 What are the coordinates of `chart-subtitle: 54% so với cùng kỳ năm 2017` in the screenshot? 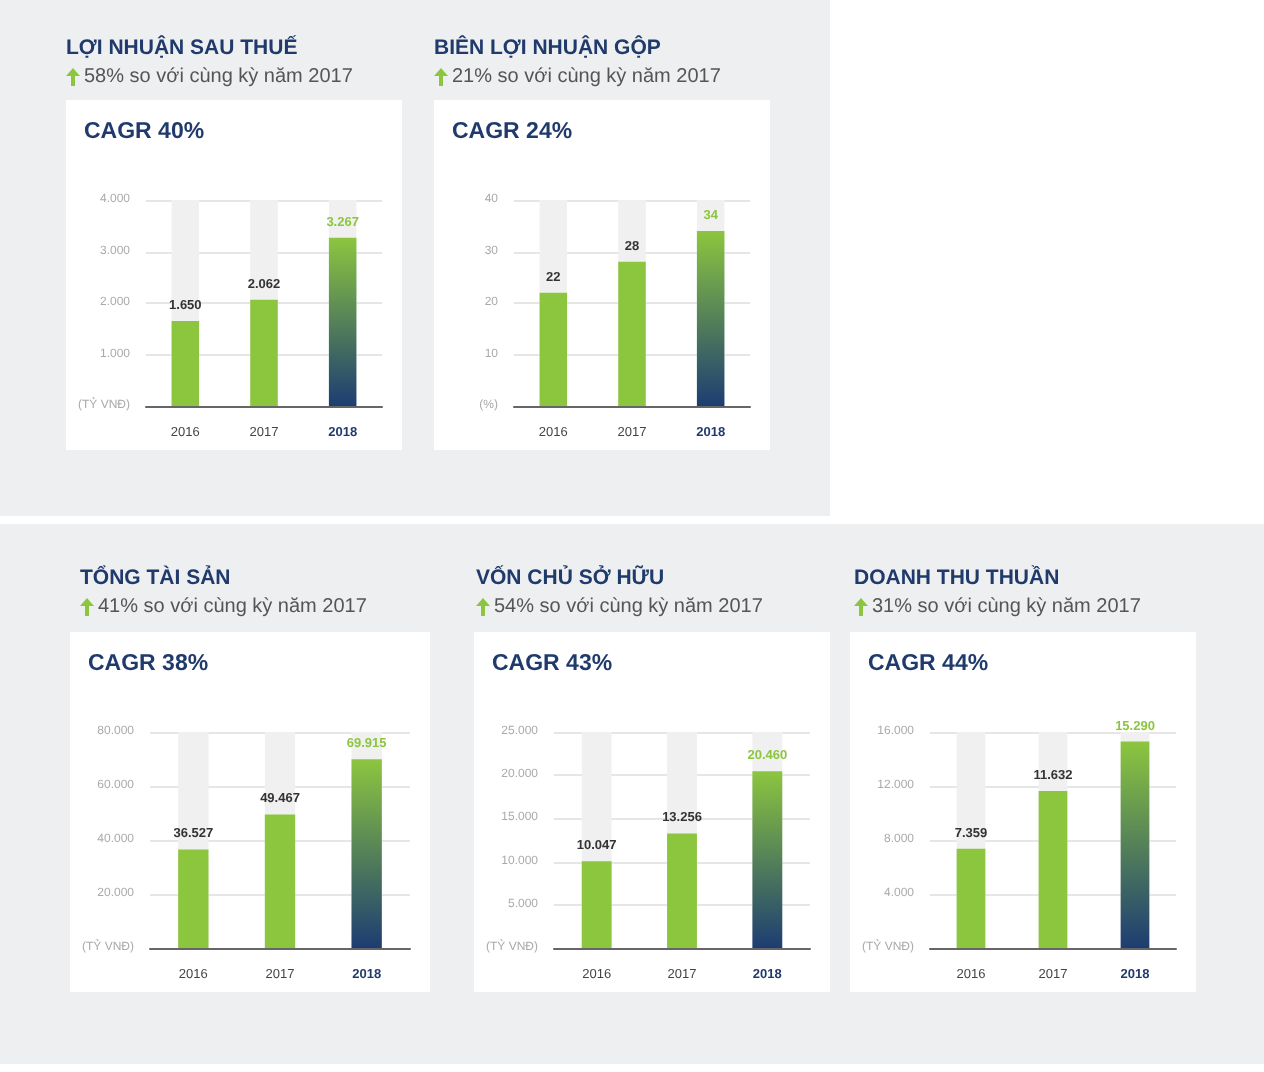 It's located at (628, 607).